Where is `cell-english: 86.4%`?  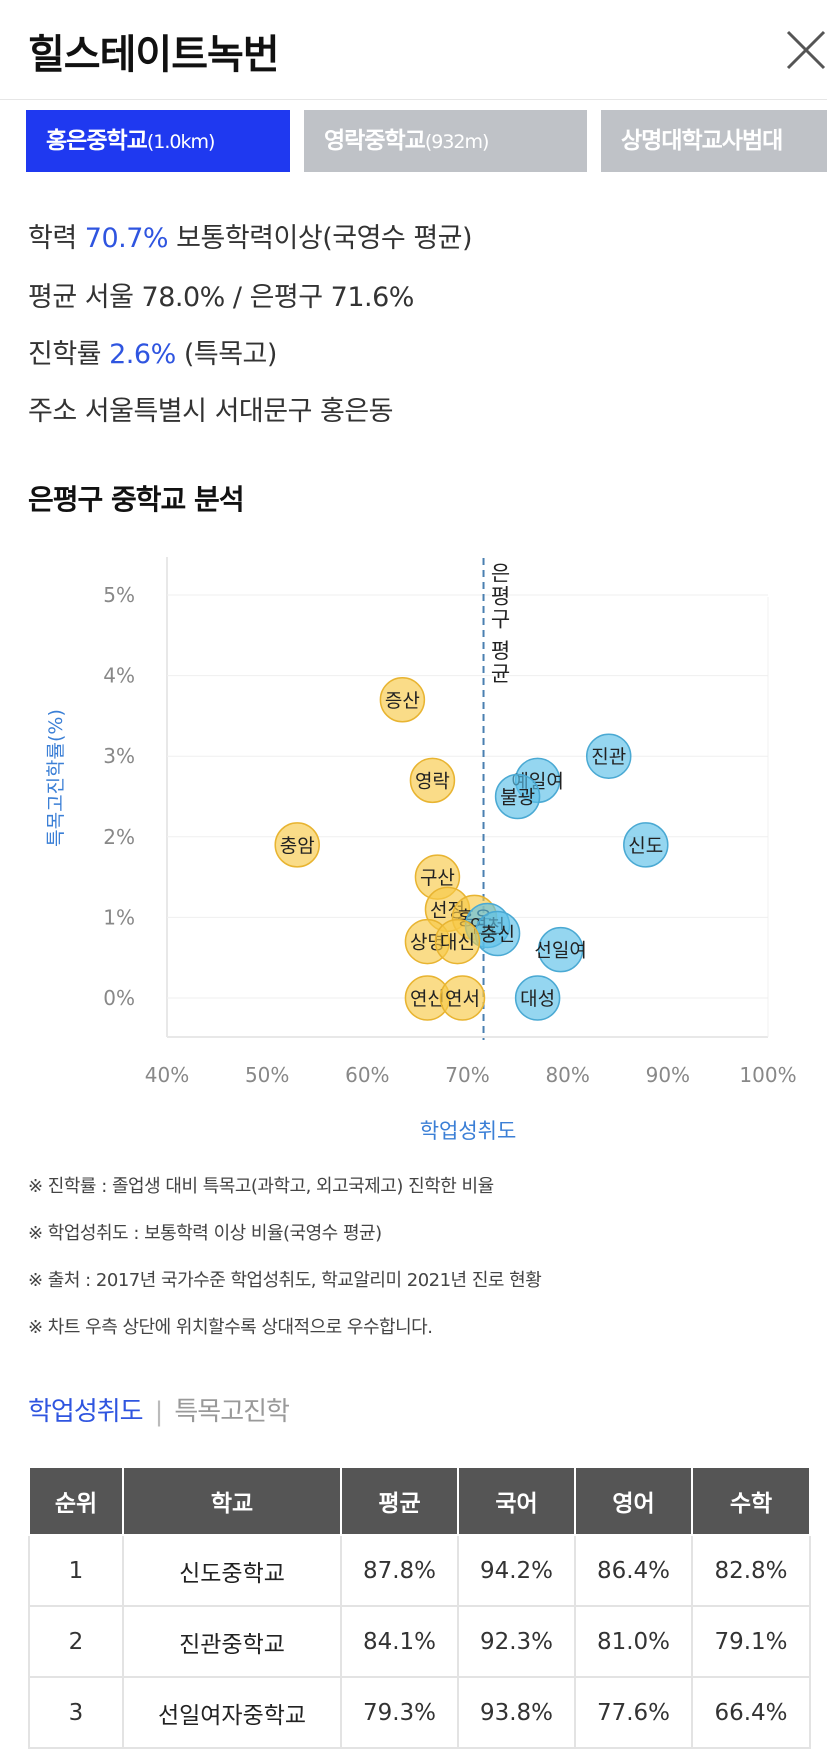 cell-english: 86.4% is located at coordinates (633, 1570).